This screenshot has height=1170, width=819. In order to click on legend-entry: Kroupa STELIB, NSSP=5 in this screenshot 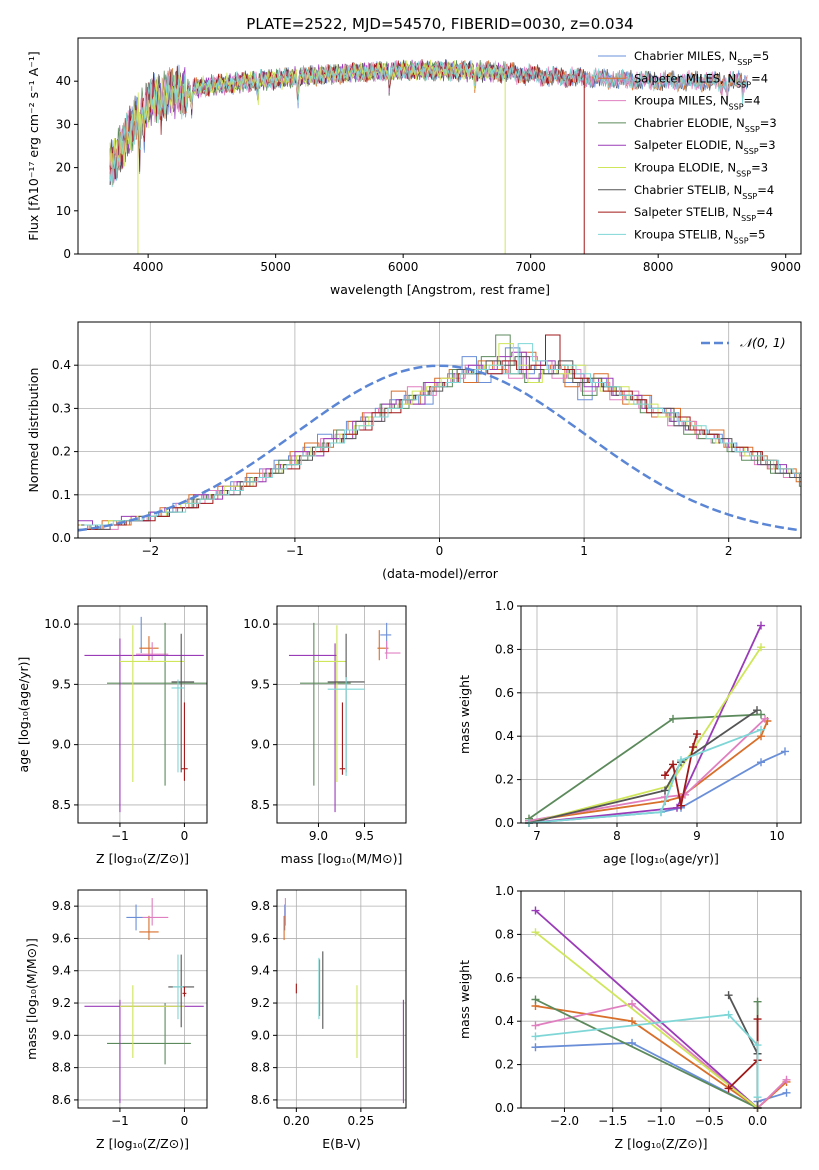, I will do `click(699, 236)`.